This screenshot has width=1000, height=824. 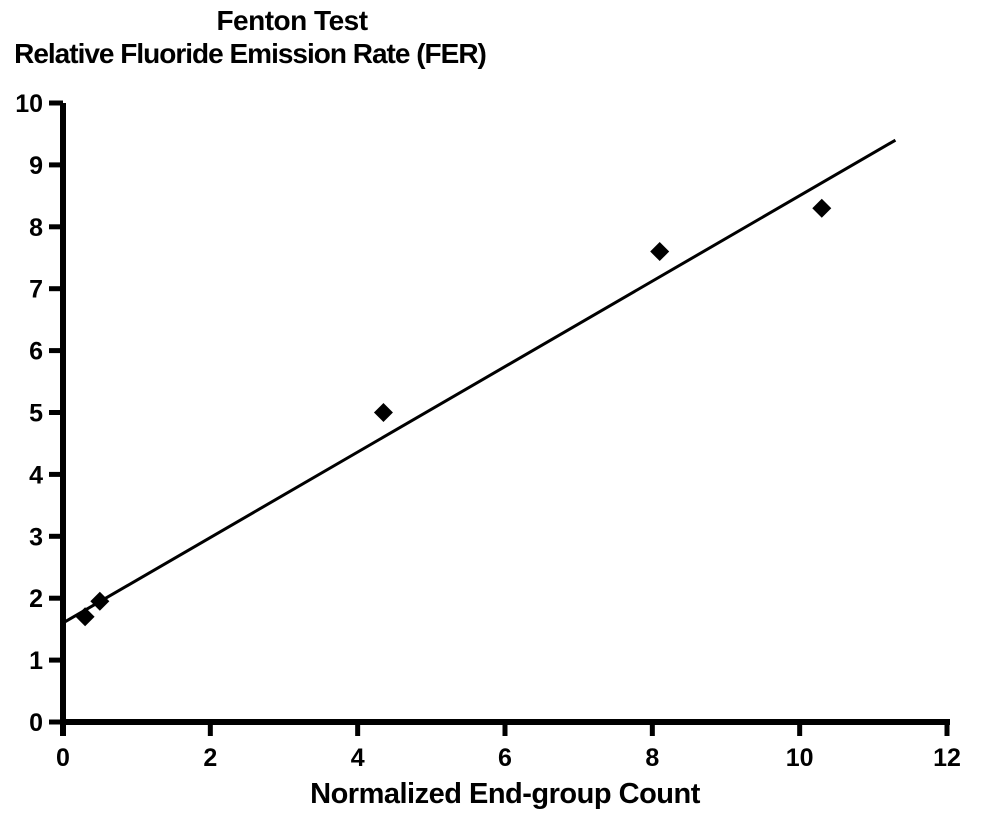 What do you see at coordinates (36, 661) in the screenshot?
I see `y-tick-label: 1` at bounding box center [36, 661].